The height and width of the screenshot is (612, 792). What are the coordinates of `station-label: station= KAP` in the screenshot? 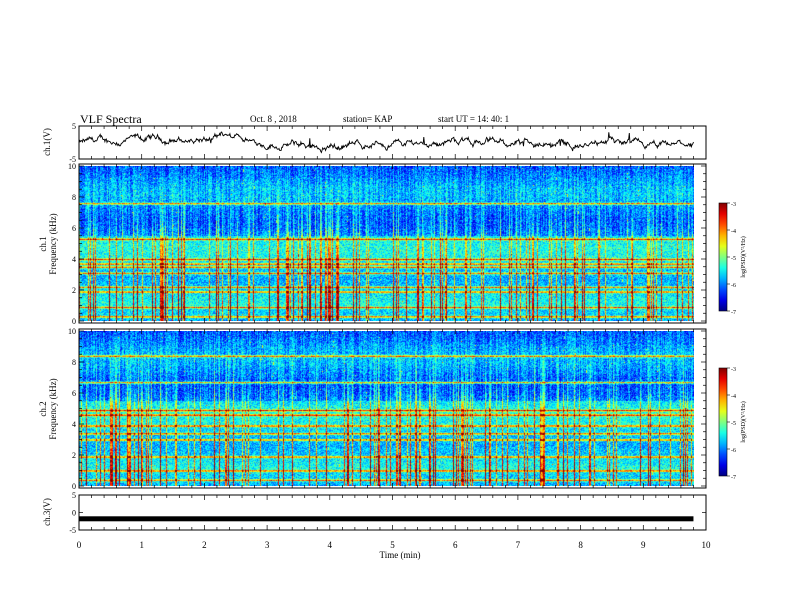 It's located at (367, 119).